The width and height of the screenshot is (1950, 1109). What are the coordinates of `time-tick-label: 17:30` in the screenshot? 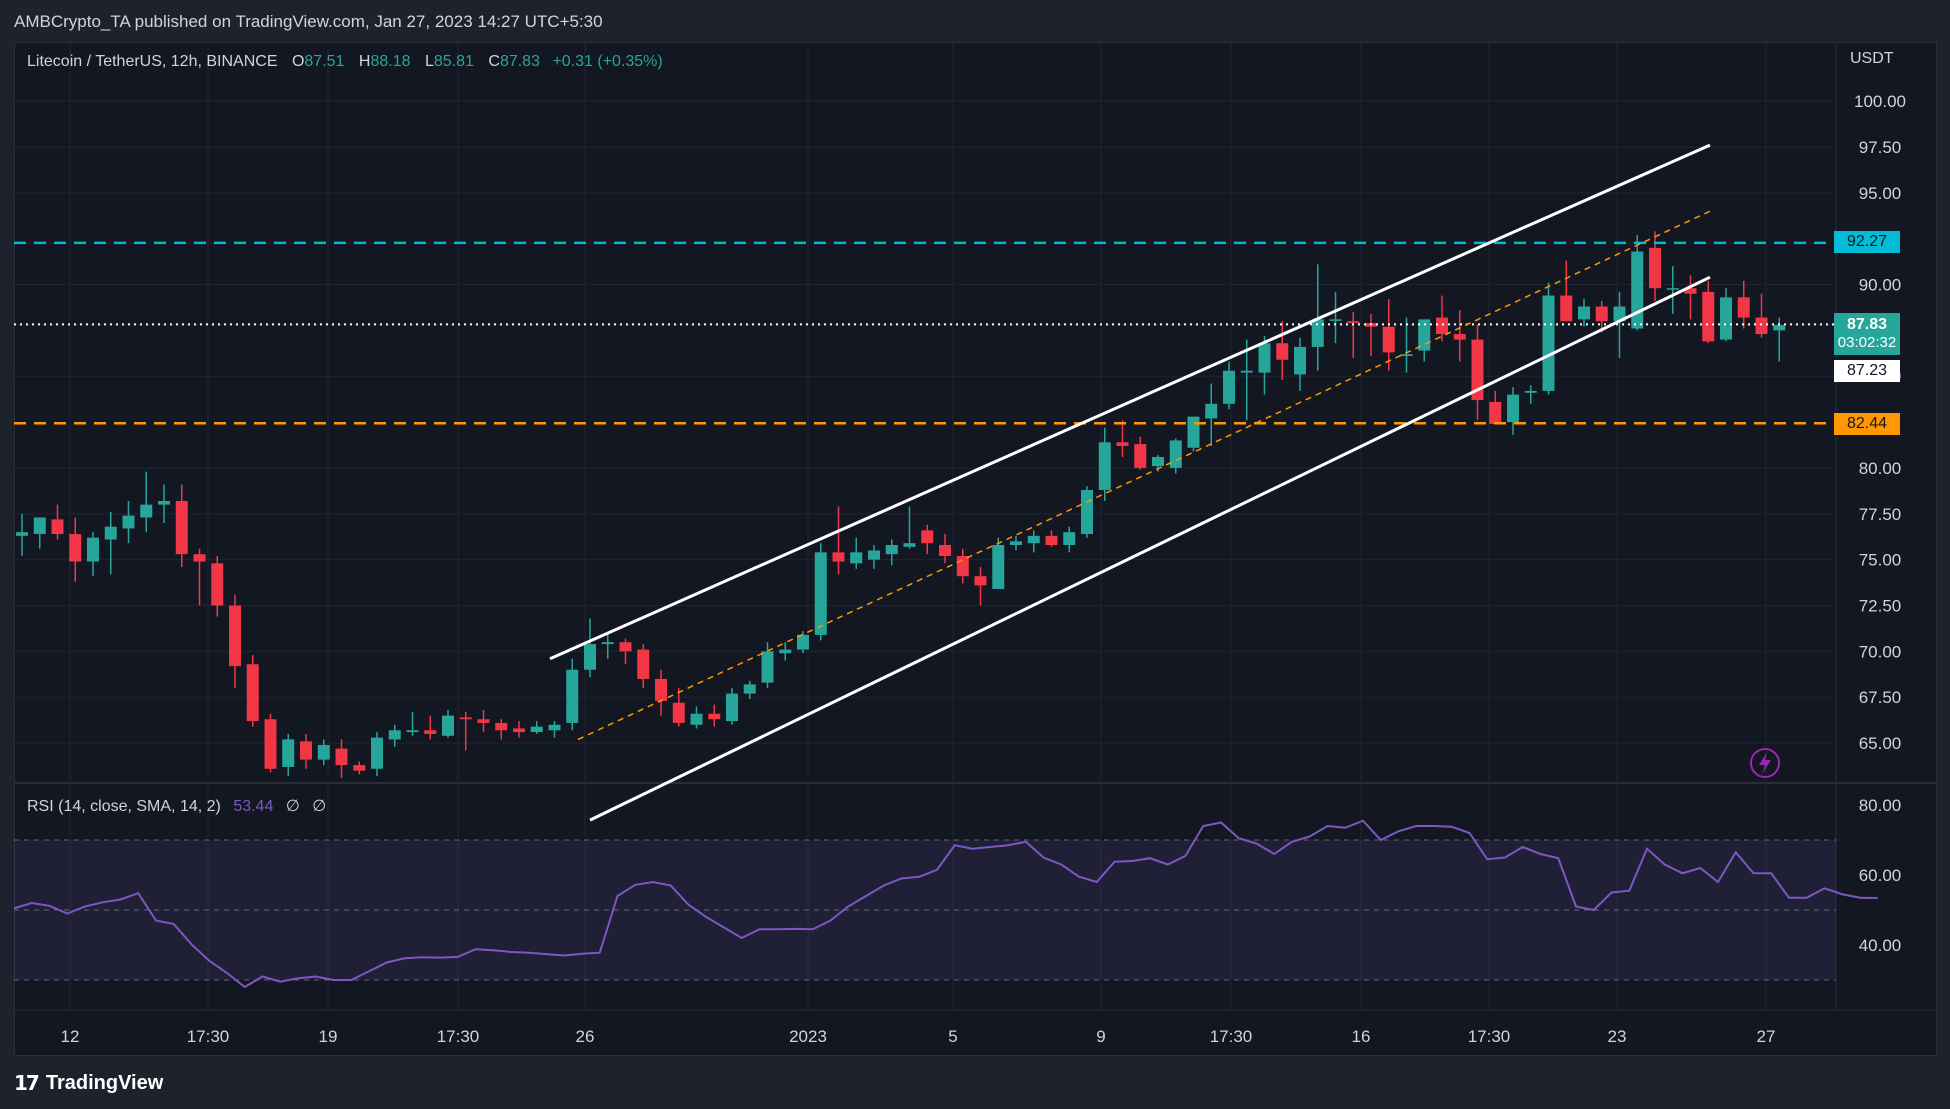 It's located at (458, 1036).